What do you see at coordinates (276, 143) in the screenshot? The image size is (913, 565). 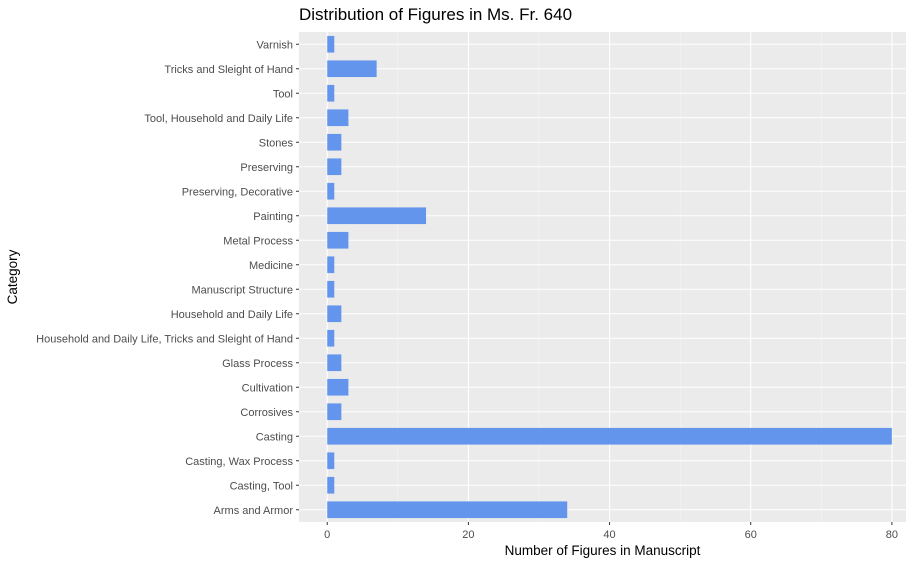 I see `y-tick-label: Stones` at bounding box center [276, 143].